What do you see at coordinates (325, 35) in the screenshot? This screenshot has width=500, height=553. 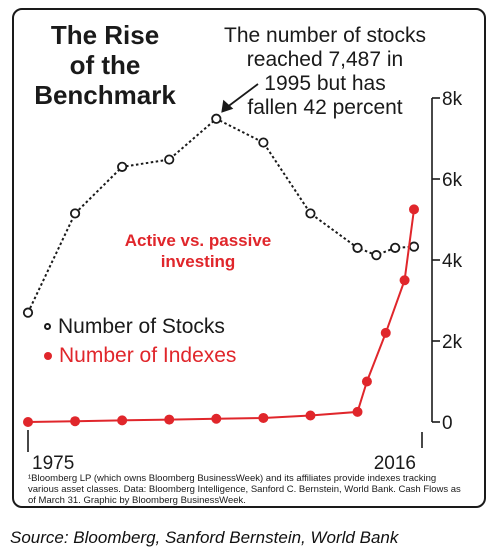 I see `annotation-line: The number of stocks` at bounding box center [325, 35].